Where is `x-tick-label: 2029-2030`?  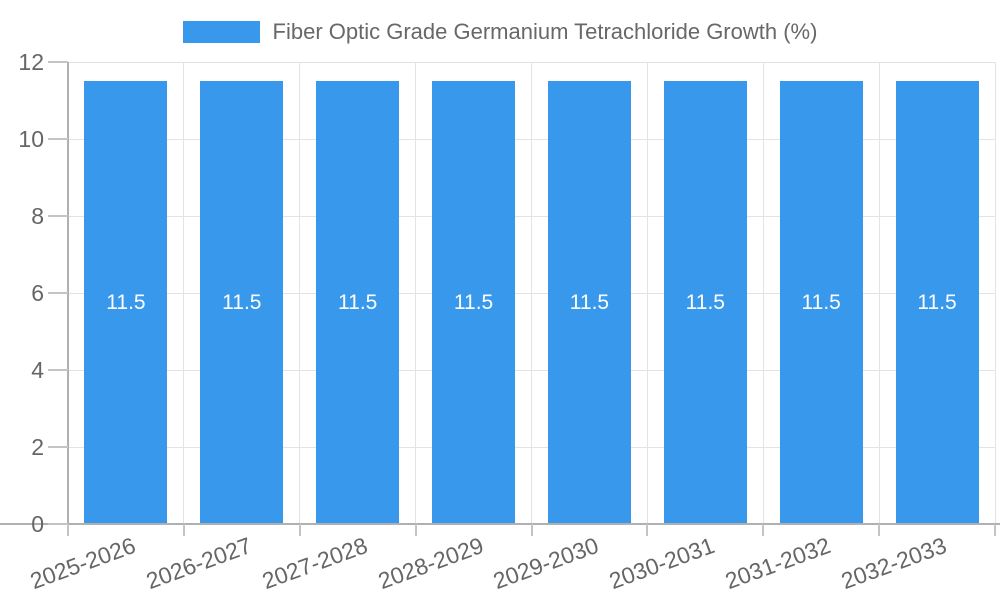 x-tick-label: 2029-2030 is located at coordinates (546, 563).